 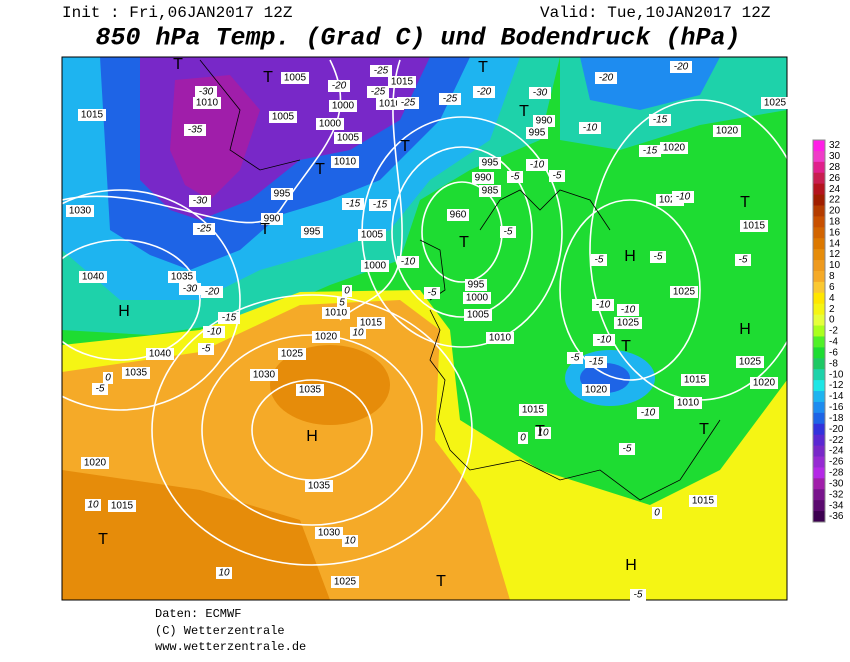 I want to click on pressure-label: 1030, so click(x=80, y=211).